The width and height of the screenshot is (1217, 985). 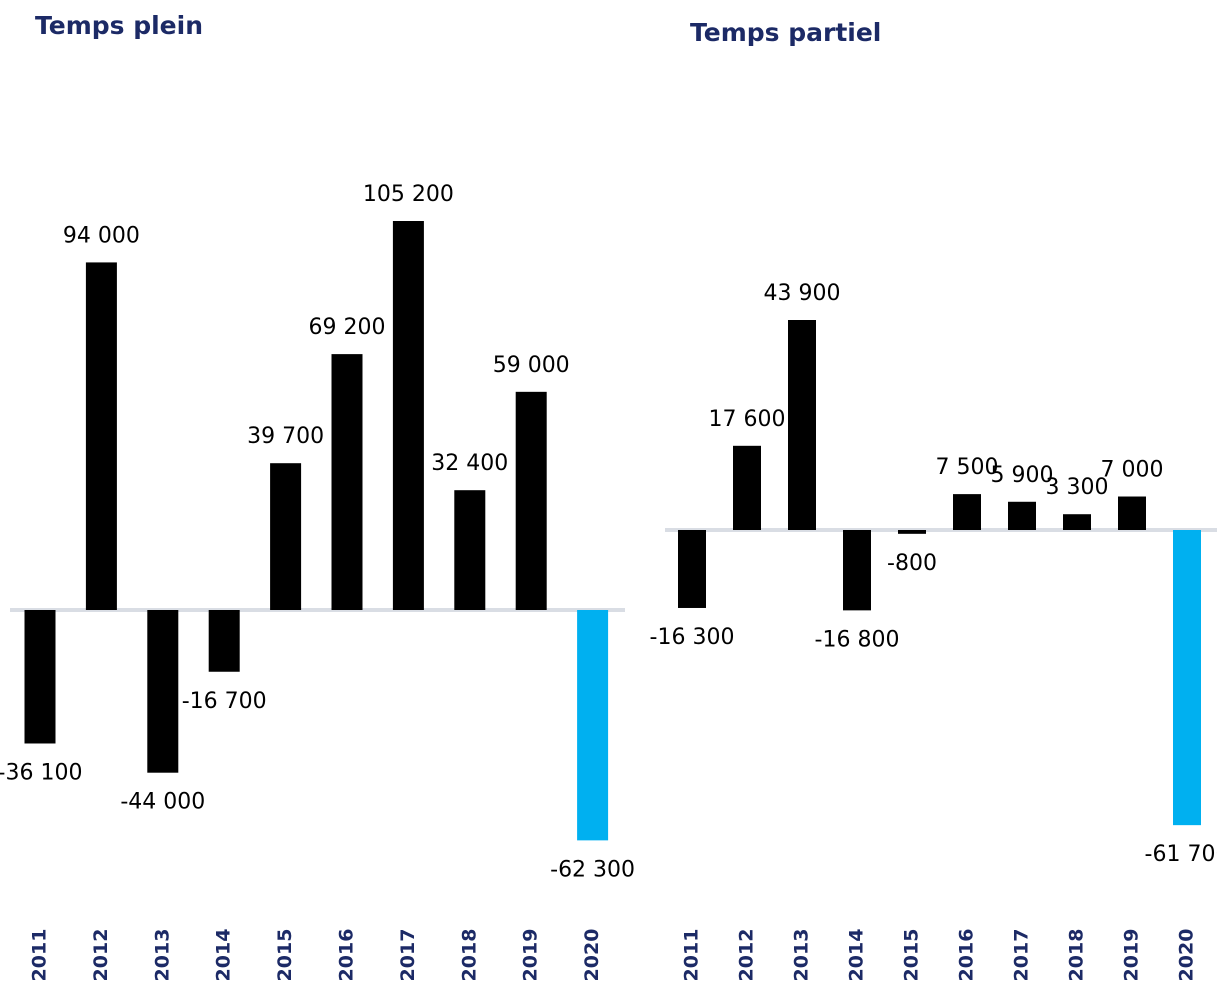 What do you see at coordinates (692, 637) in the screenshot?
I see `value-label: -16 300` at bounding box center [692, 637].